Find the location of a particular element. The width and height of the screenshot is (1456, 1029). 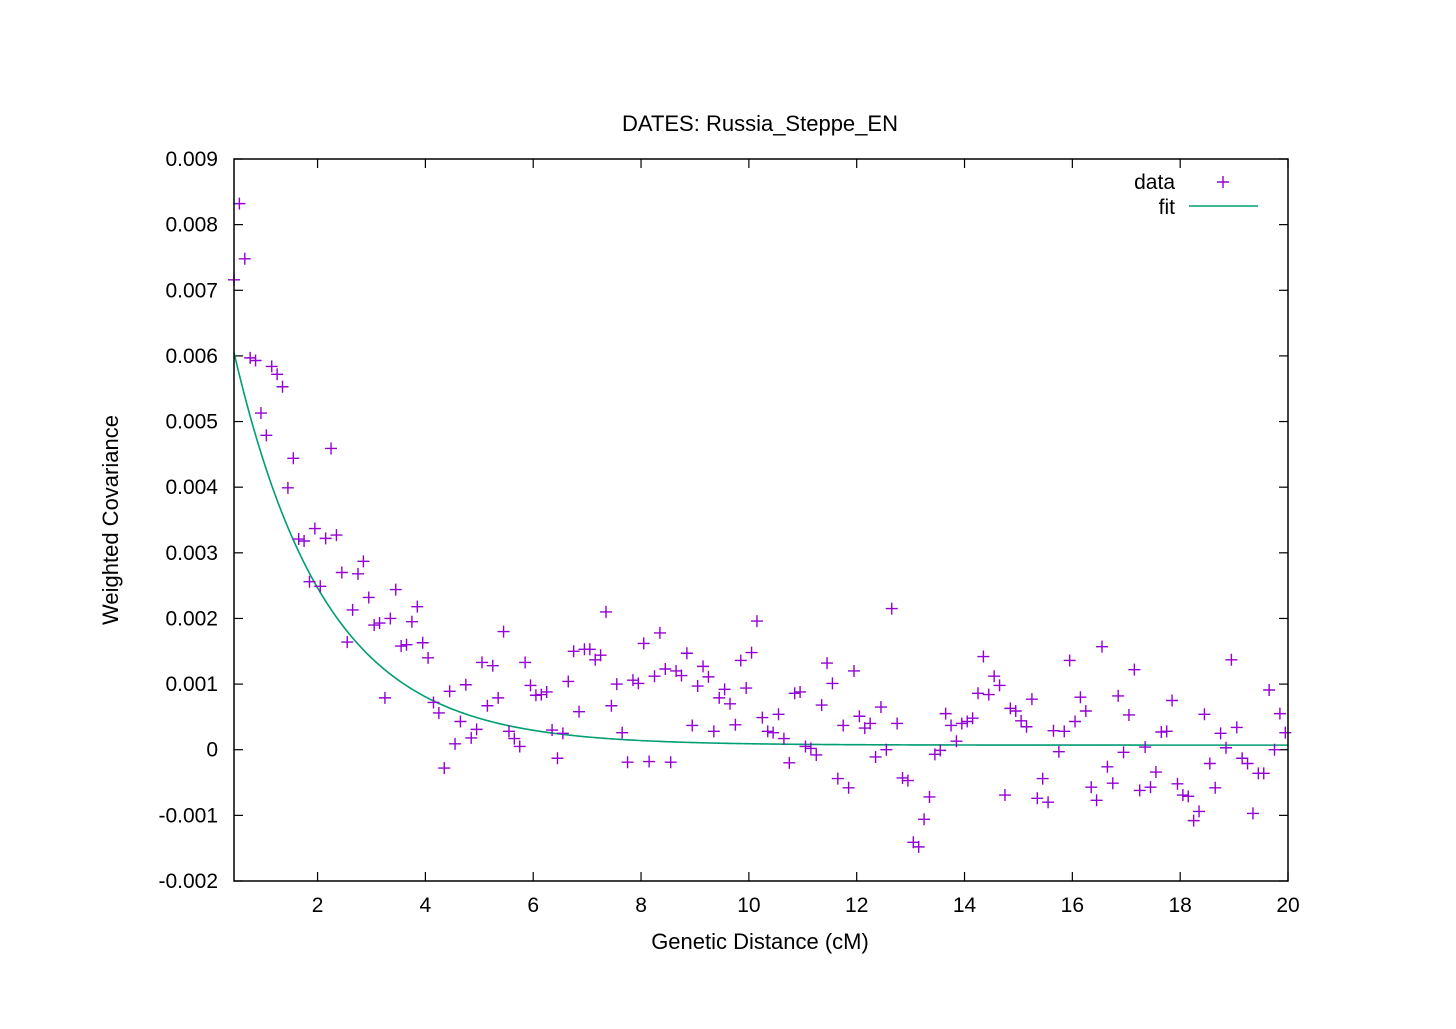

legend-plus-icon is located at coordinates (1223, 182).